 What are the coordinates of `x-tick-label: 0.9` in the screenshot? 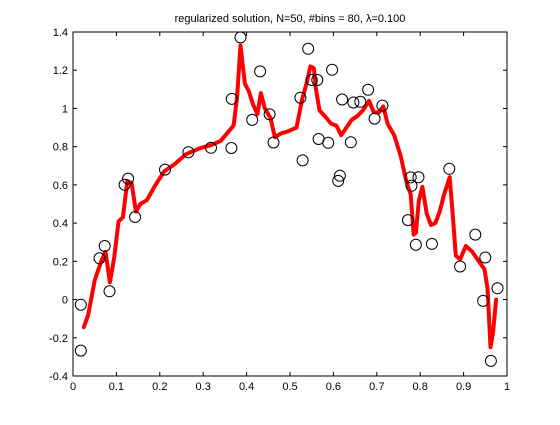 It's located at (463, 387).